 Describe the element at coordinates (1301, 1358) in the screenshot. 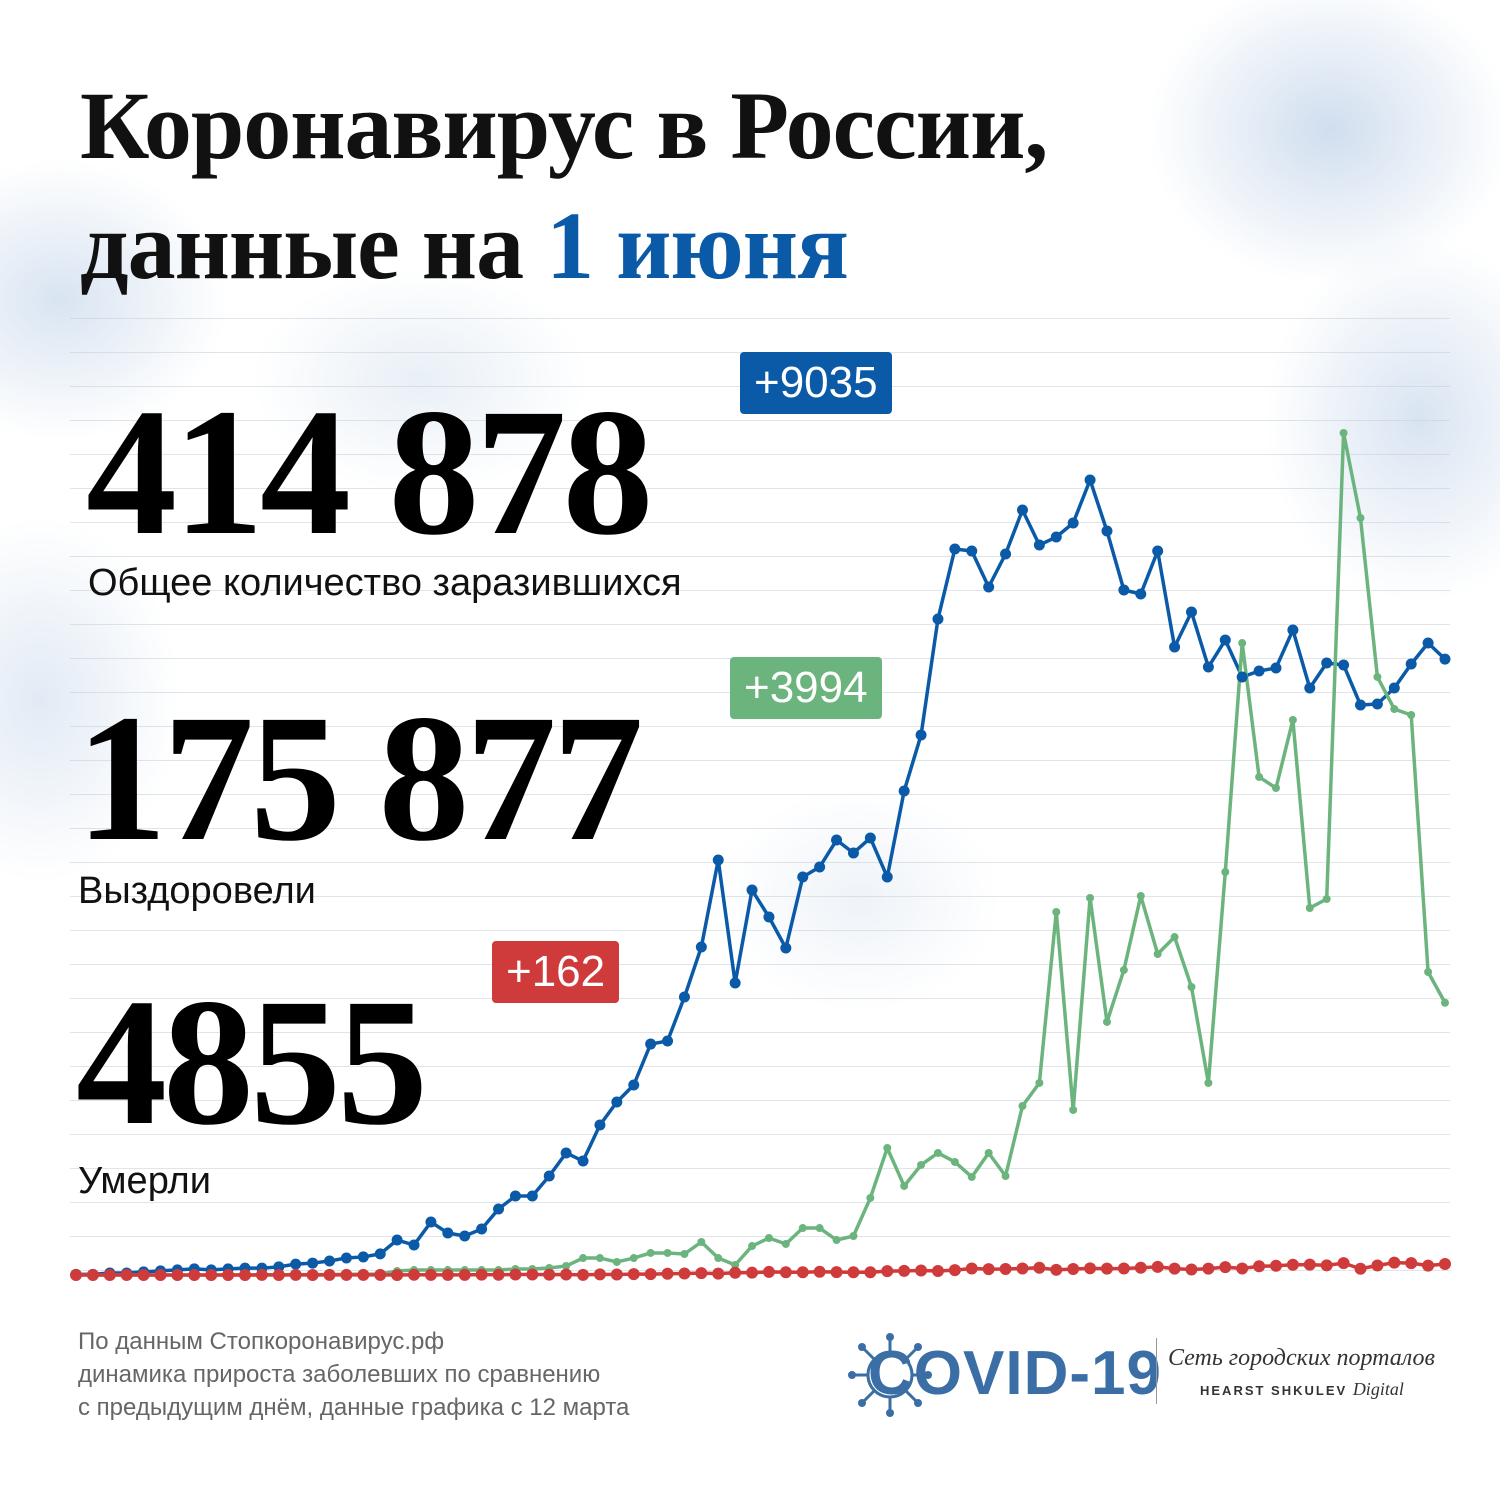

I see `logo-network: Сеть городских порталов` at that location.